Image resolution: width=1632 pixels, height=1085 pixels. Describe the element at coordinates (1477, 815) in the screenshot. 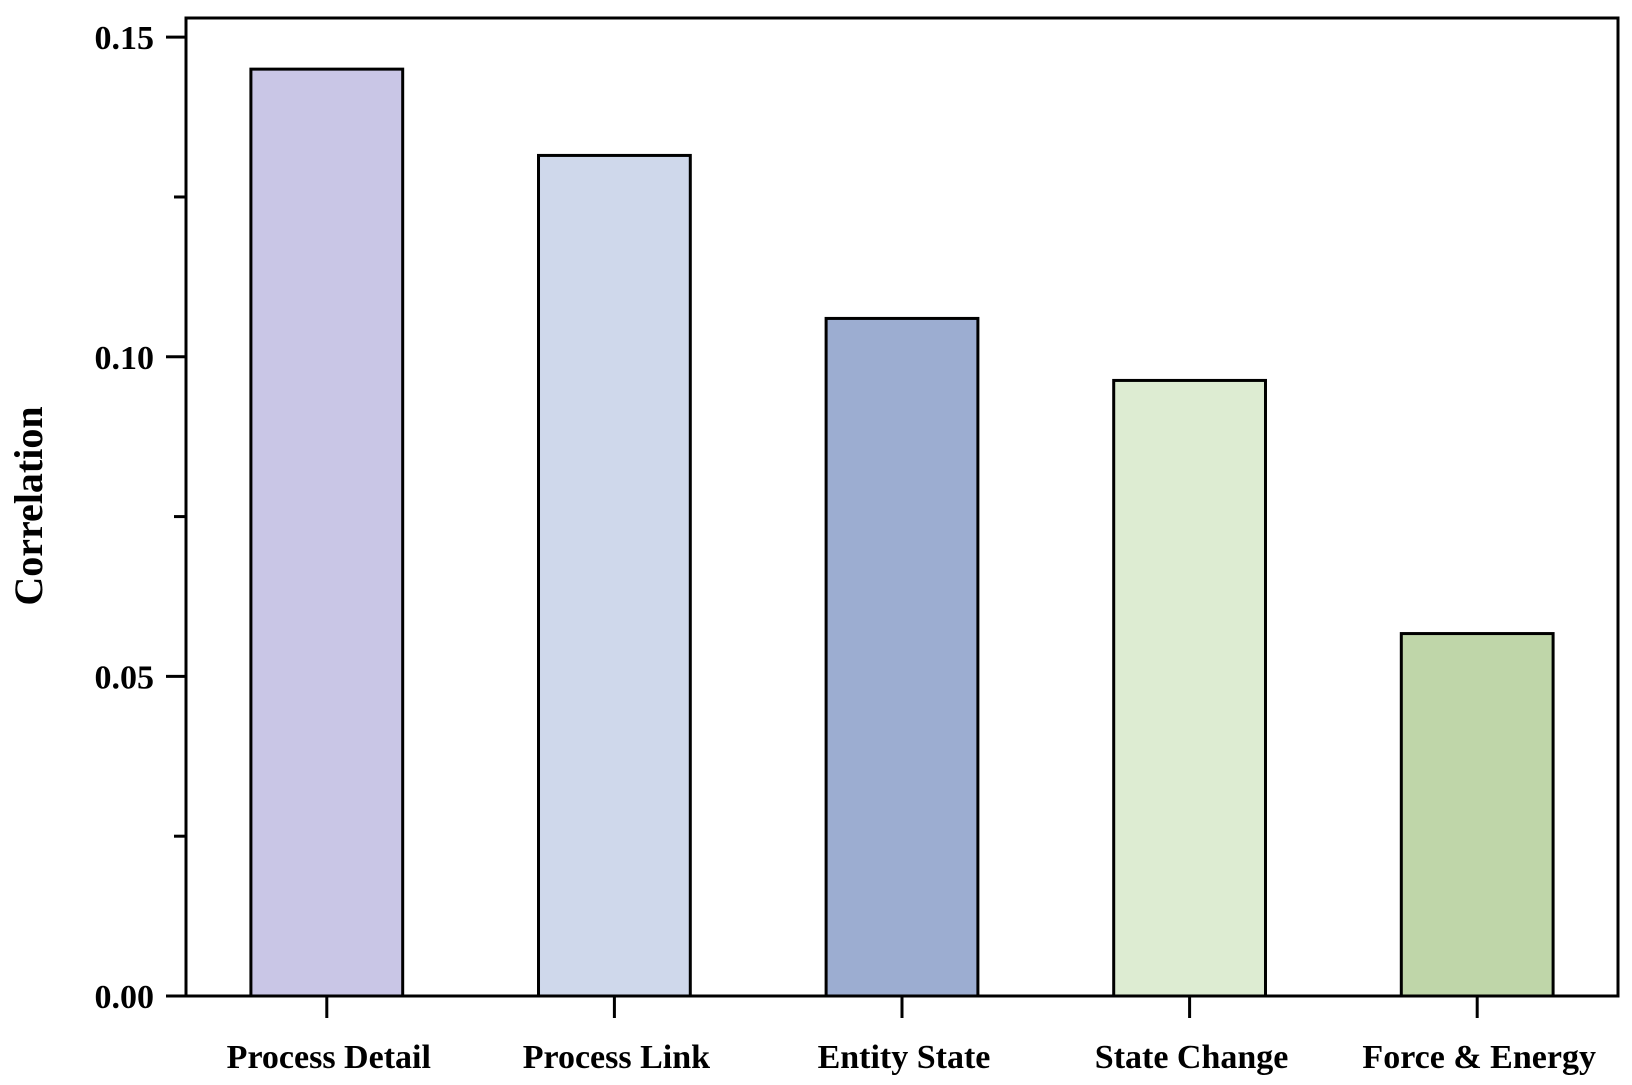

I see `bar-force-energy` at that location.